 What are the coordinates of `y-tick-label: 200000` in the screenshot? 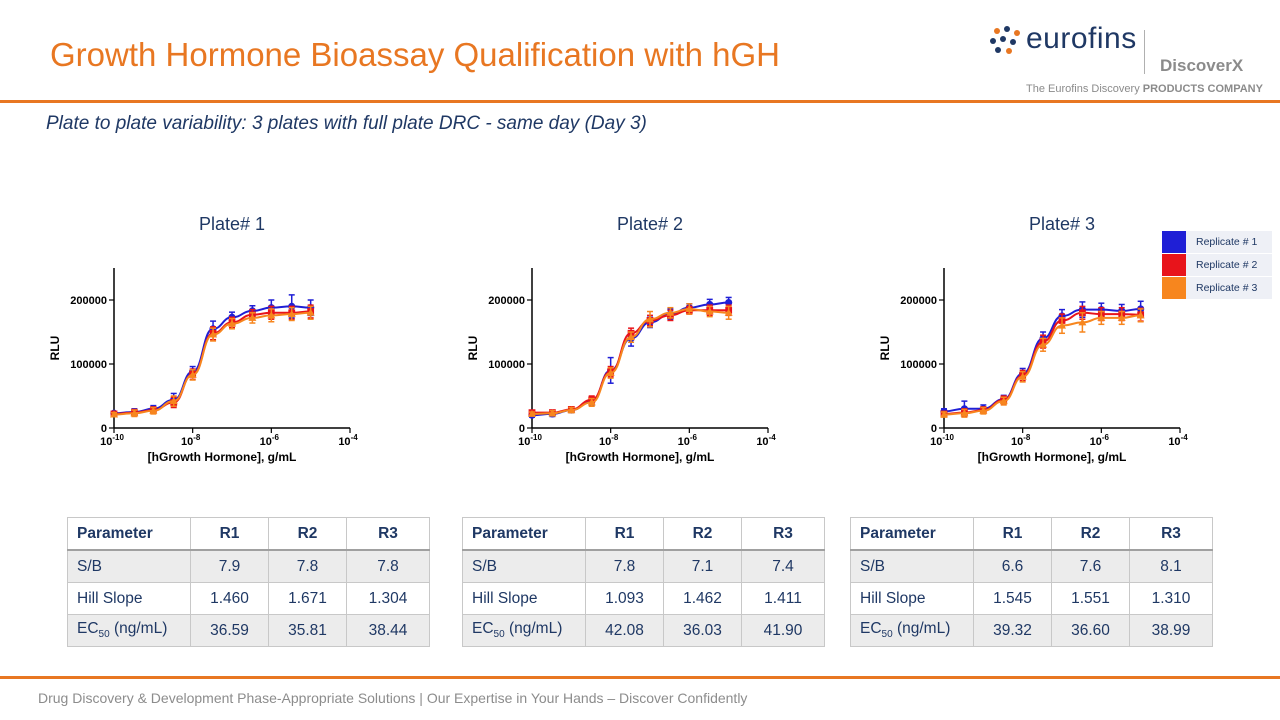 It's located at (506, 301).